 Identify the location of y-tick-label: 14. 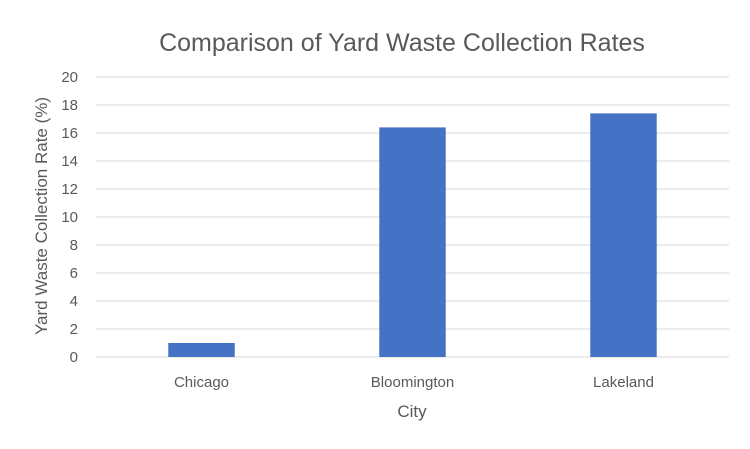
(69, 161).